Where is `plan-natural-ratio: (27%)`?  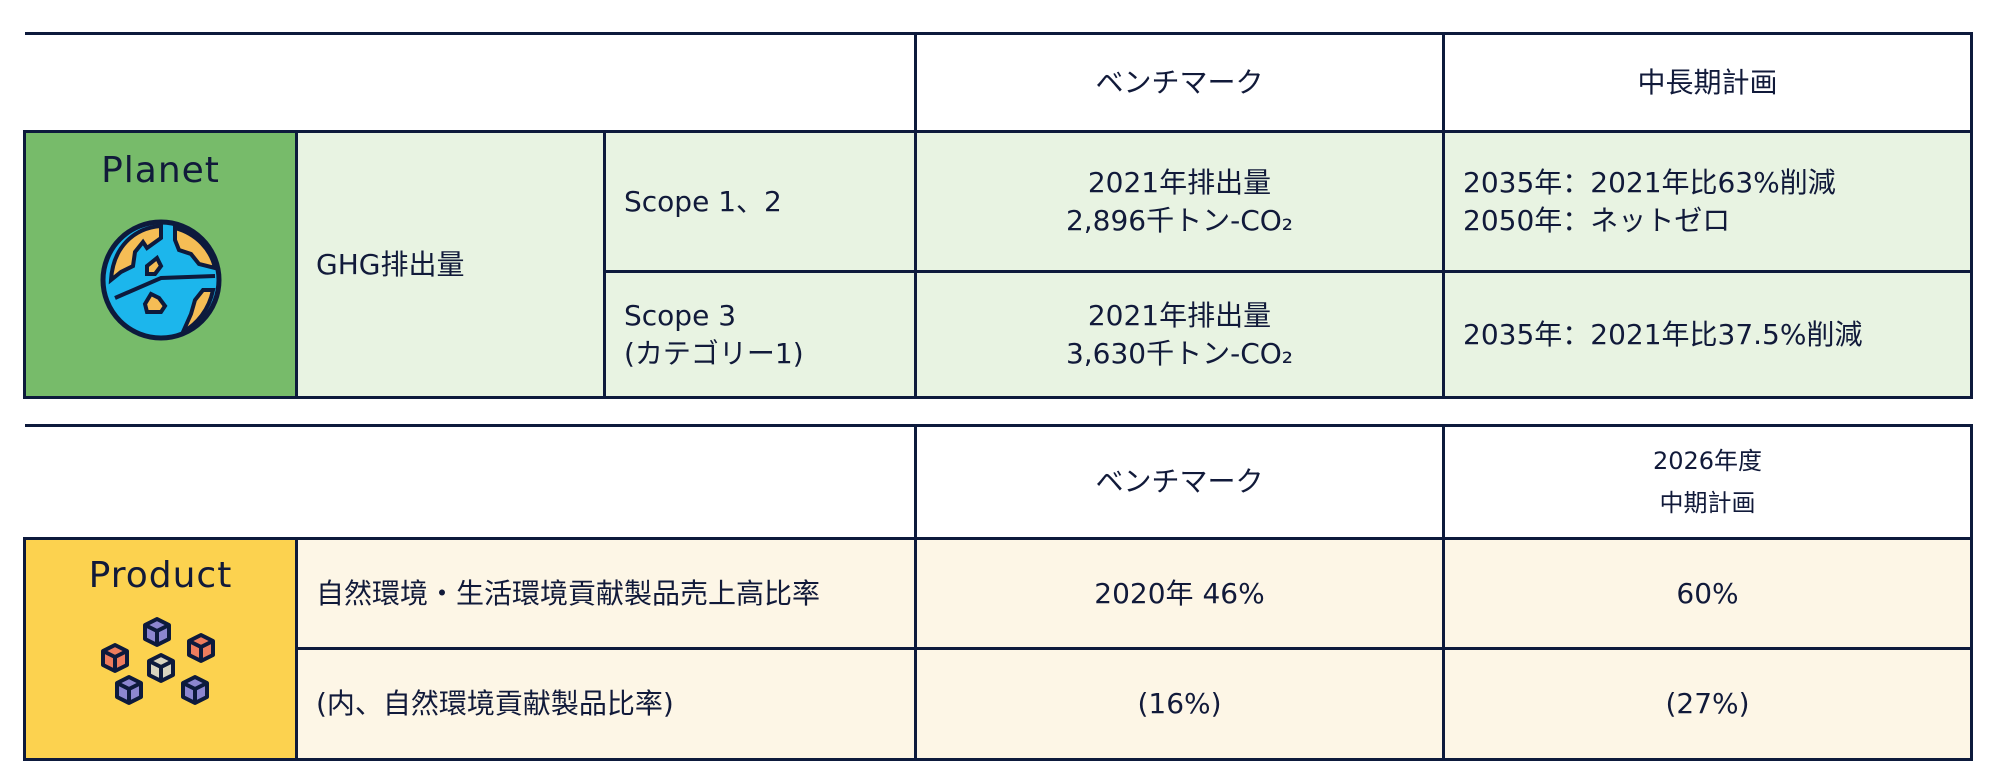
plan-natural-ratio: (27%) is located at coordinates (1707, 704).